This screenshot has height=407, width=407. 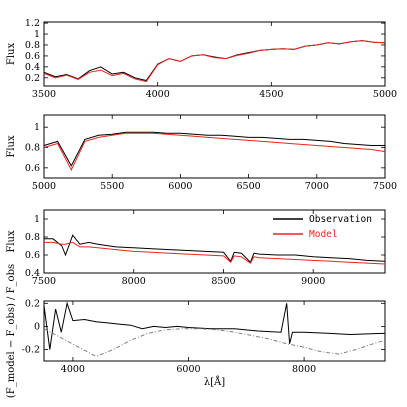 What do you see at coordinates (32, 23) in the screenshot?
I see `y-tick-label: 1.2` at bounding box center [32, 23].